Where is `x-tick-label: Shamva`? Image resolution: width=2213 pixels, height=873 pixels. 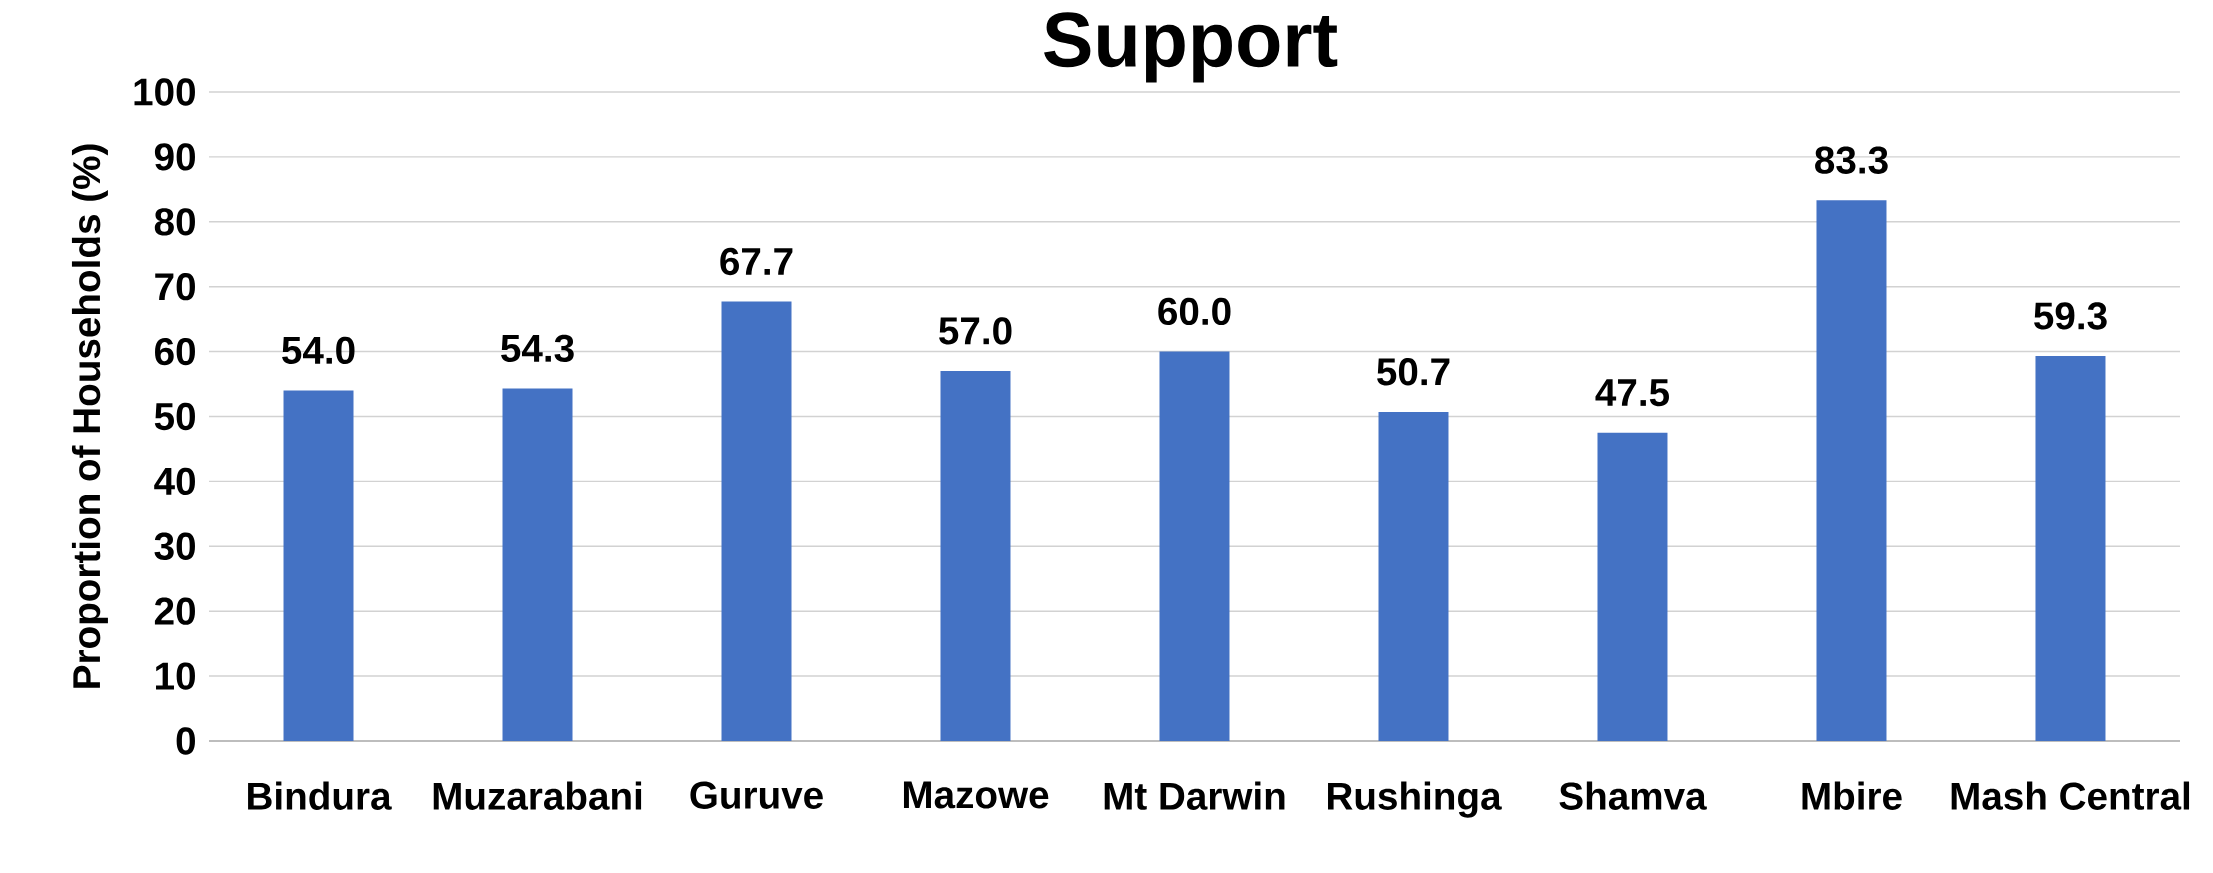
x-tick-label: Shamva is located at coordinates (1633, 795).